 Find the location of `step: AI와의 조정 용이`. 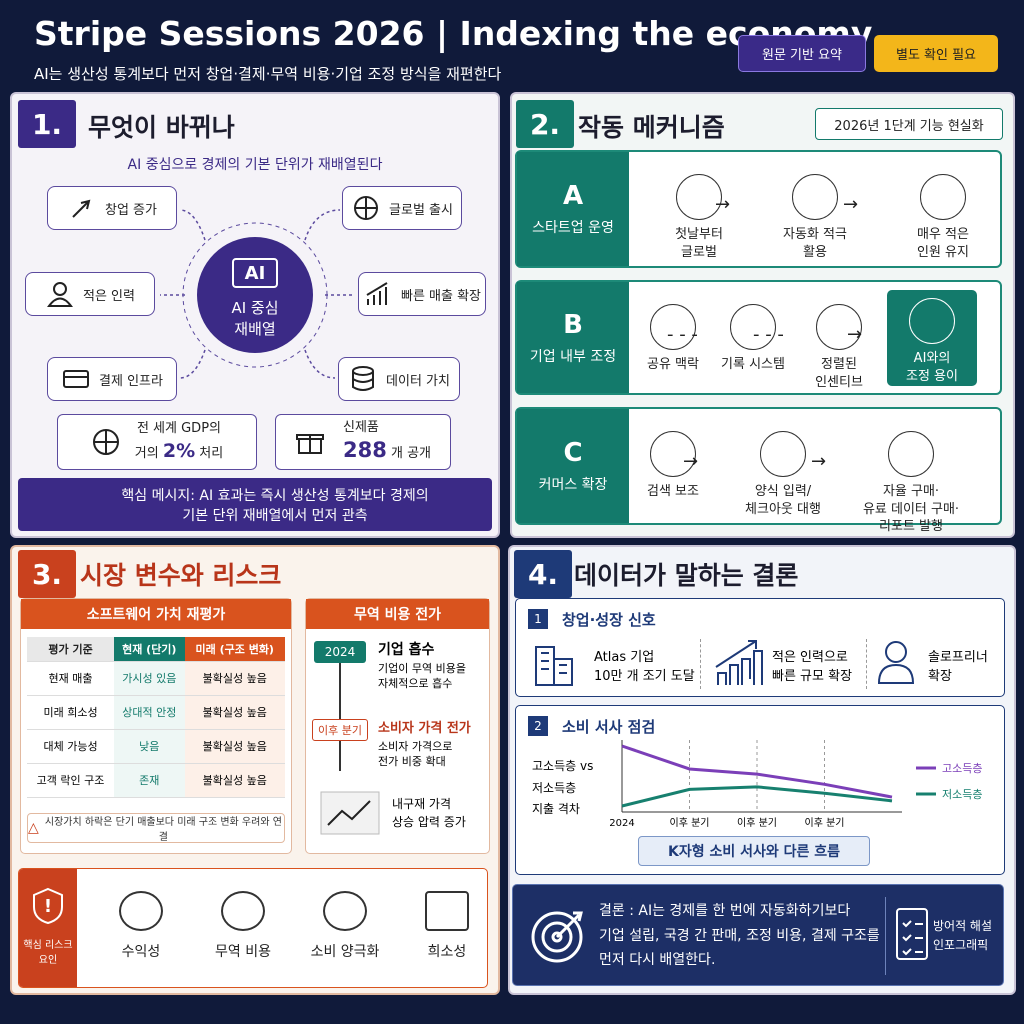

step: AI와의 조정 용이 is located at coordinates (932, 338).